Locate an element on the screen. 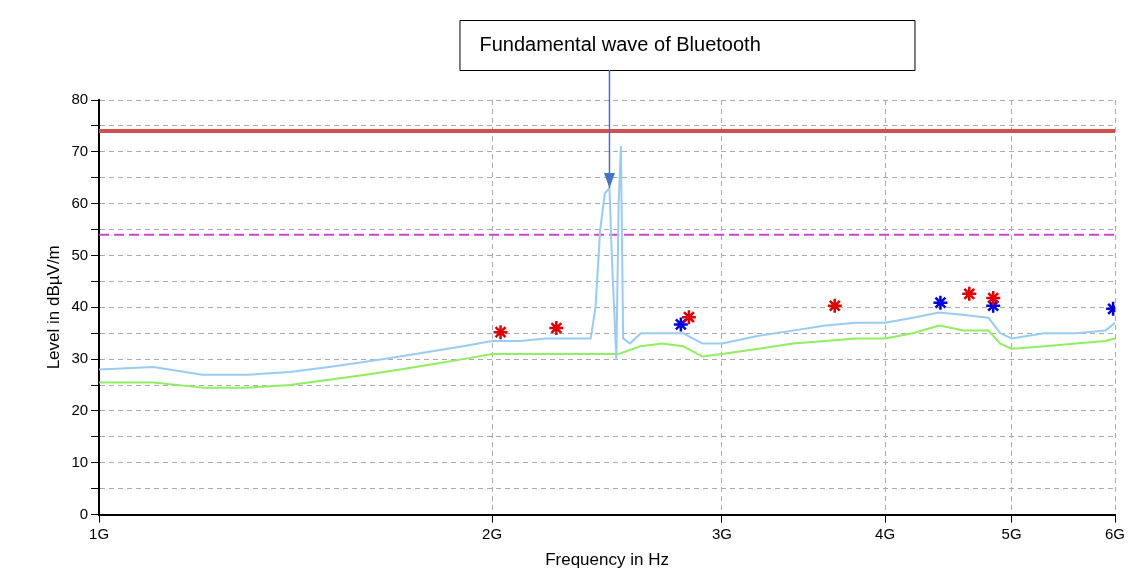 This screenshot has width=1145, height=580. y-tick-label: 0 is located at coordinates (84, 513).